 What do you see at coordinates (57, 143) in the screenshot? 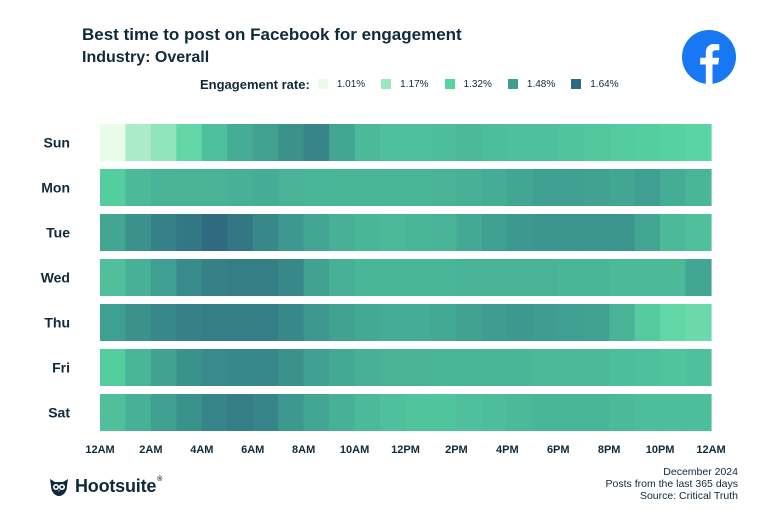
I see `row-label-sun: Sun` at bounding box center [57, 143].